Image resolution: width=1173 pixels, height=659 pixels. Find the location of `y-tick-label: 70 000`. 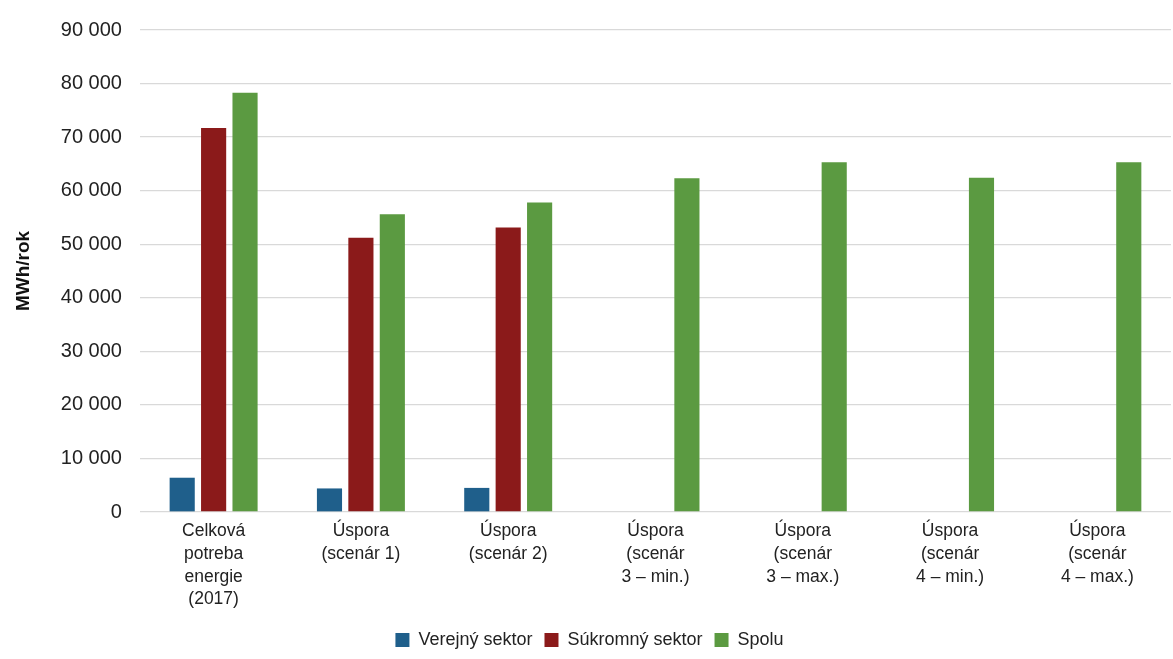

y-tick-label: 70 000 is located at coordinates (91, 135).